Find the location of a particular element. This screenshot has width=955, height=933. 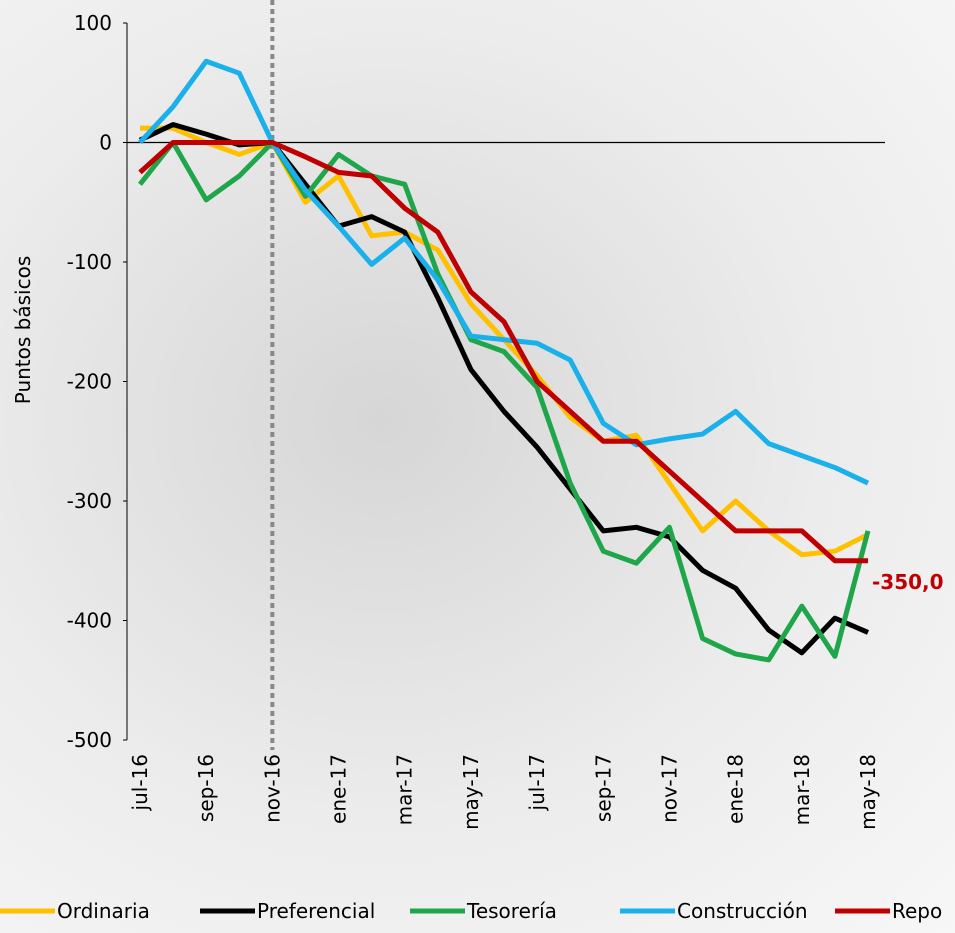

y-tick-label: -400 is located at coordinates (89, 621).